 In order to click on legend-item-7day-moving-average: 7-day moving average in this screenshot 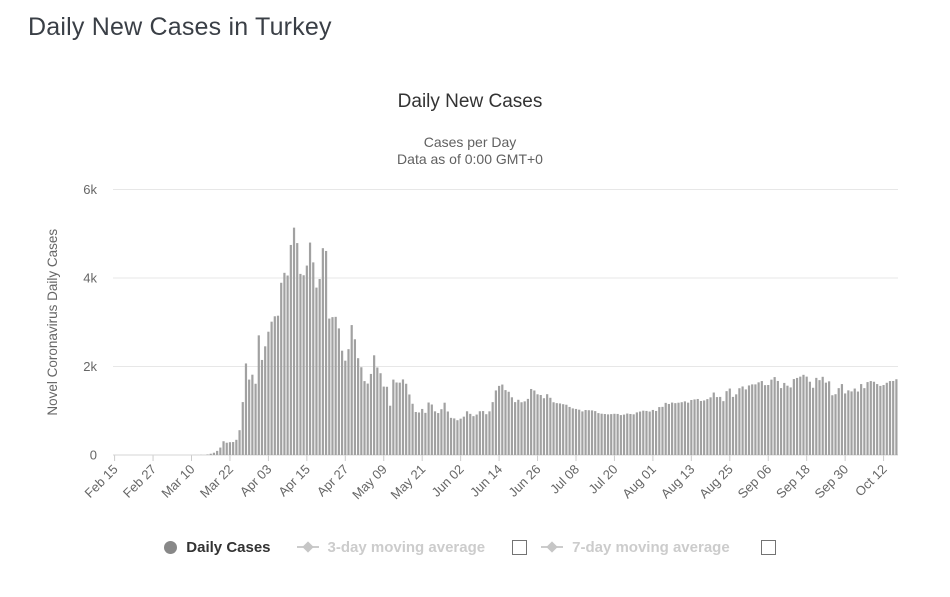, I will do `click(635, 547)`.